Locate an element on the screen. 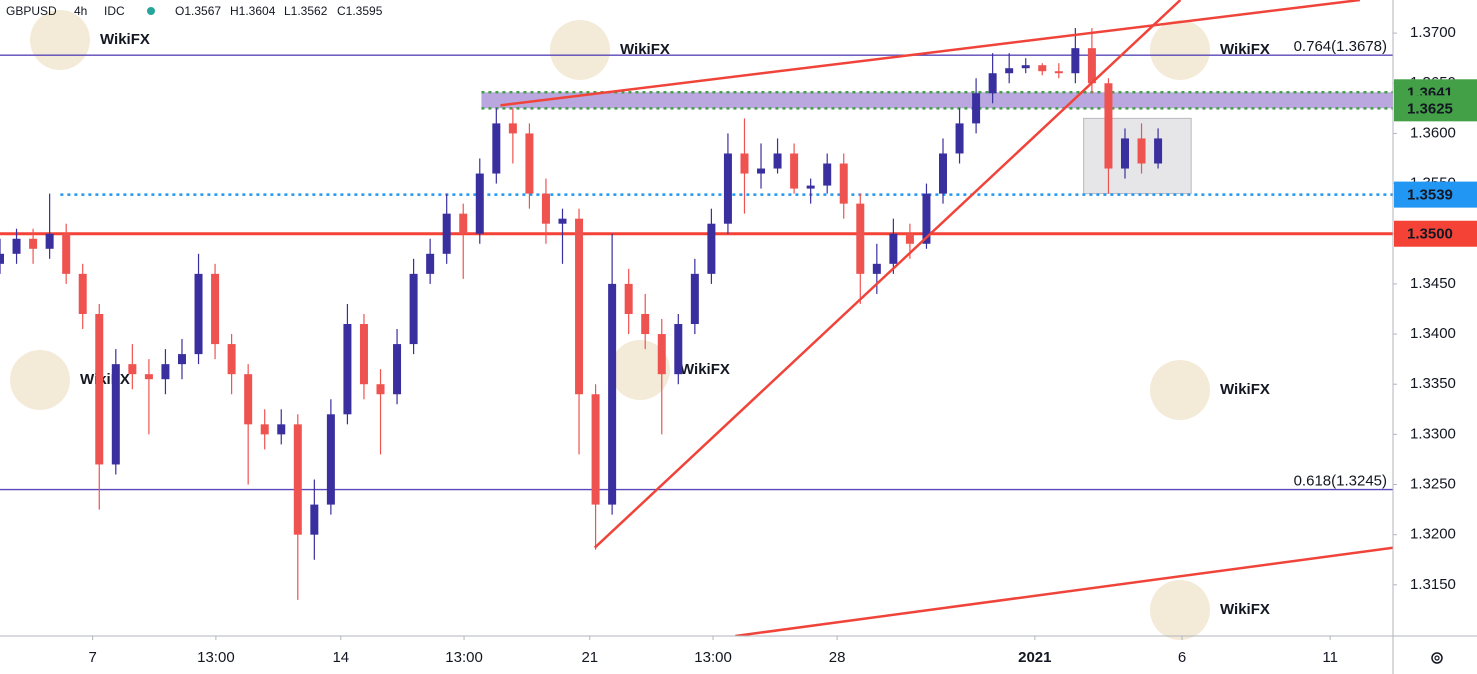 Image resolution: width=1477 pixels, height=674 pixels. y-tick-label: 1.3200 is located at coordinates (1433, 534).